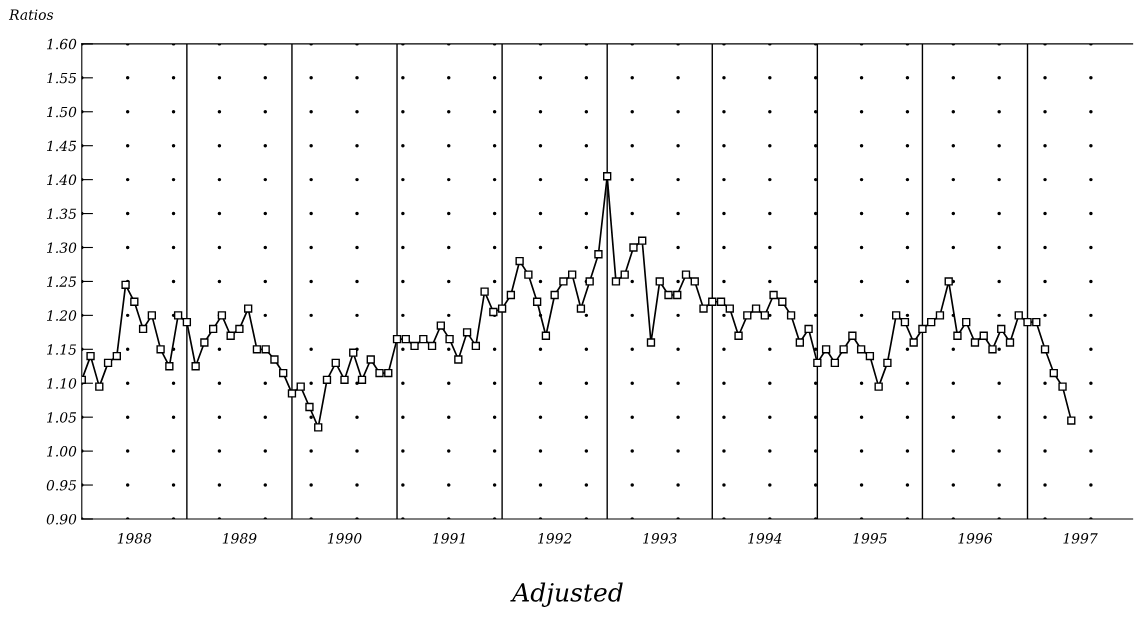 The image size is (1136, 636). I want to click on y-tick-label: 1.10, so click(61, 383).